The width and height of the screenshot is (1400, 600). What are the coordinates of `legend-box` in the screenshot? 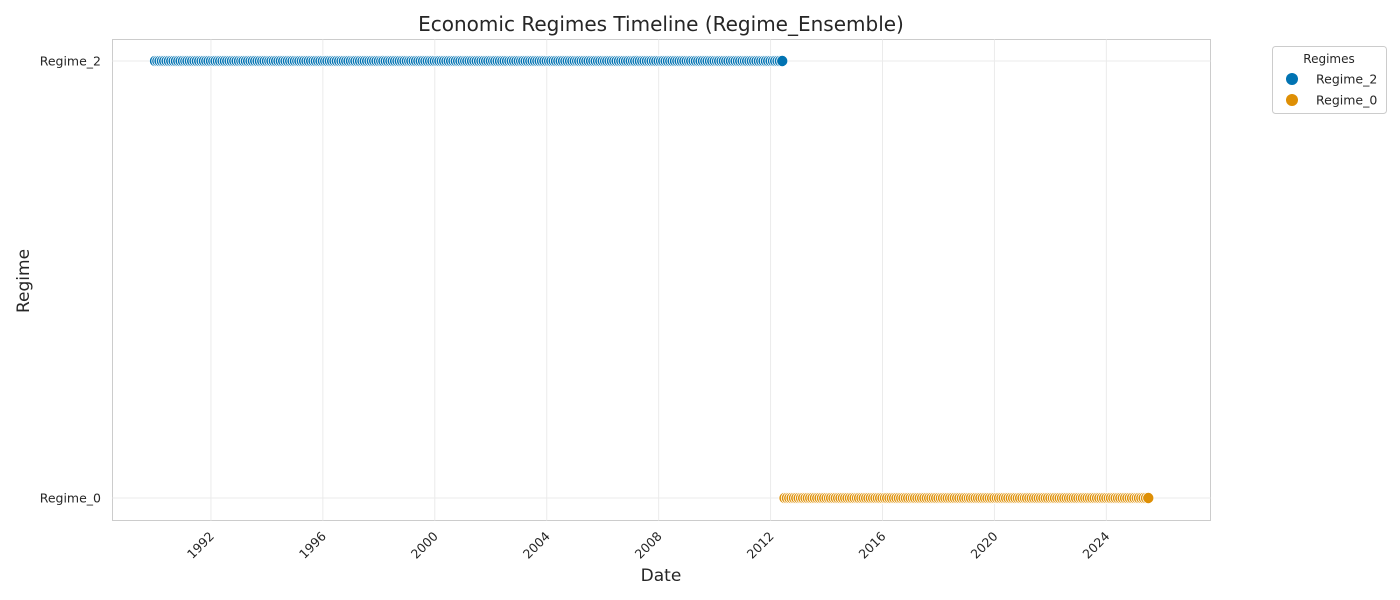 It's located at (1329, 80).